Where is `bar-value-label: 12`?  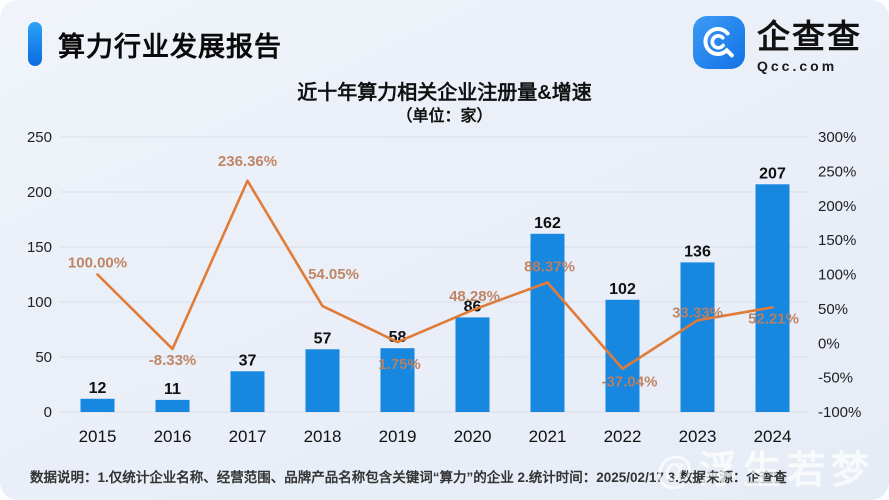 bar-value-label: 12 is located at coordinates (98, 388).